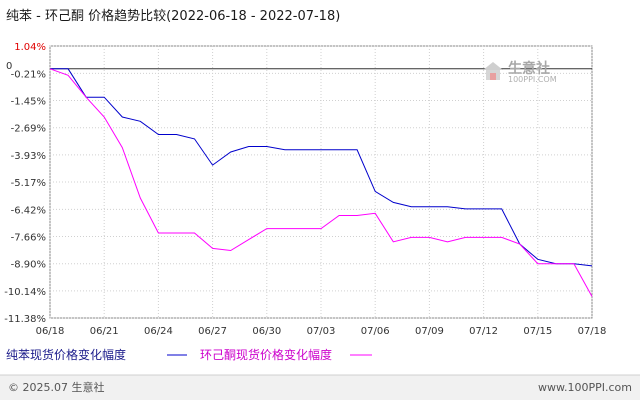 The width and height of the screenshot is (640, 400). Describe the element at coordinates (585, 387) in the screenshot. I see `footer-url: www.100PPI.com` at that location.